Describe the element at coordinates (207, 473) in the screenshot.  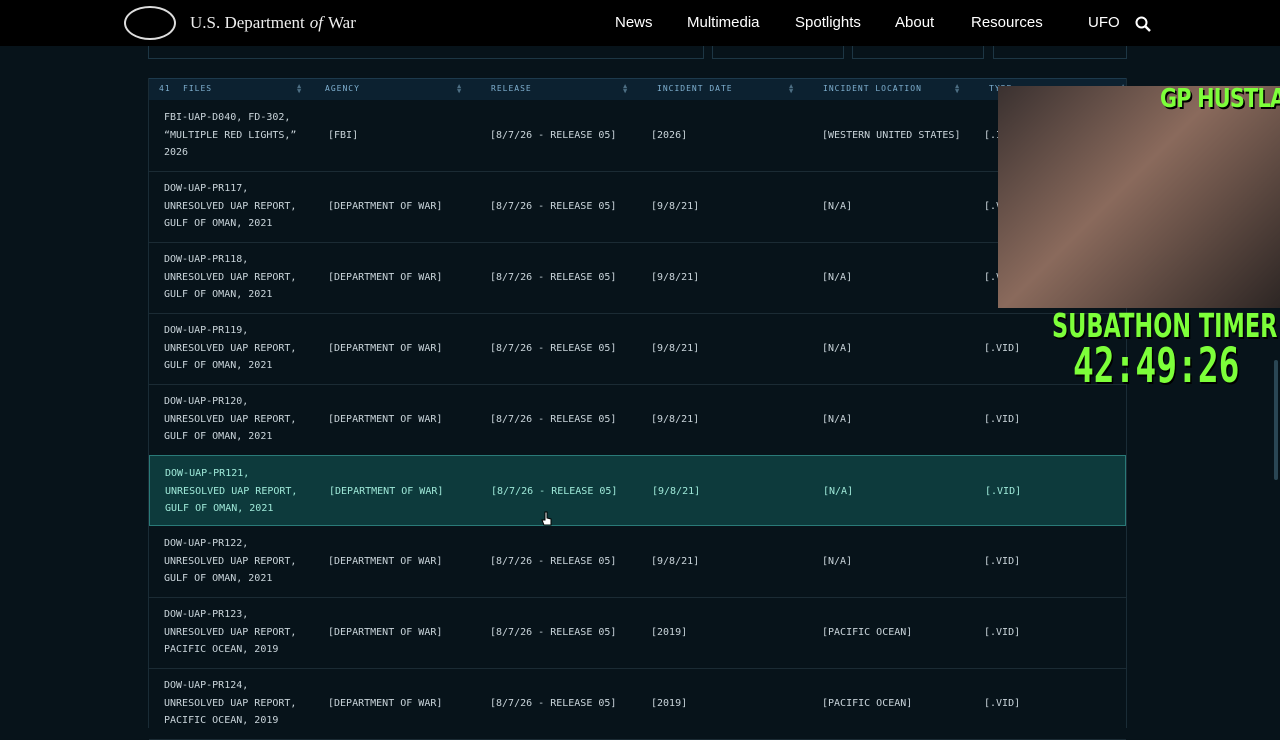
I see `file-line: DOW-UAP-PR121,` at that location.